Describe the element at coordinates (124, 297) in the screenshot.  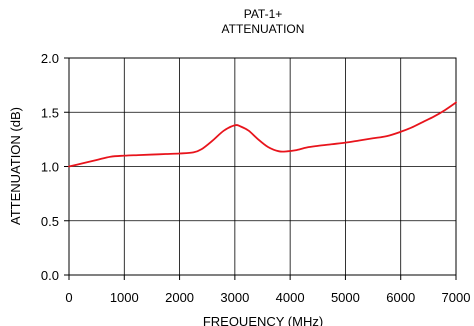
I see `x-tick-label: 1000` at that location.